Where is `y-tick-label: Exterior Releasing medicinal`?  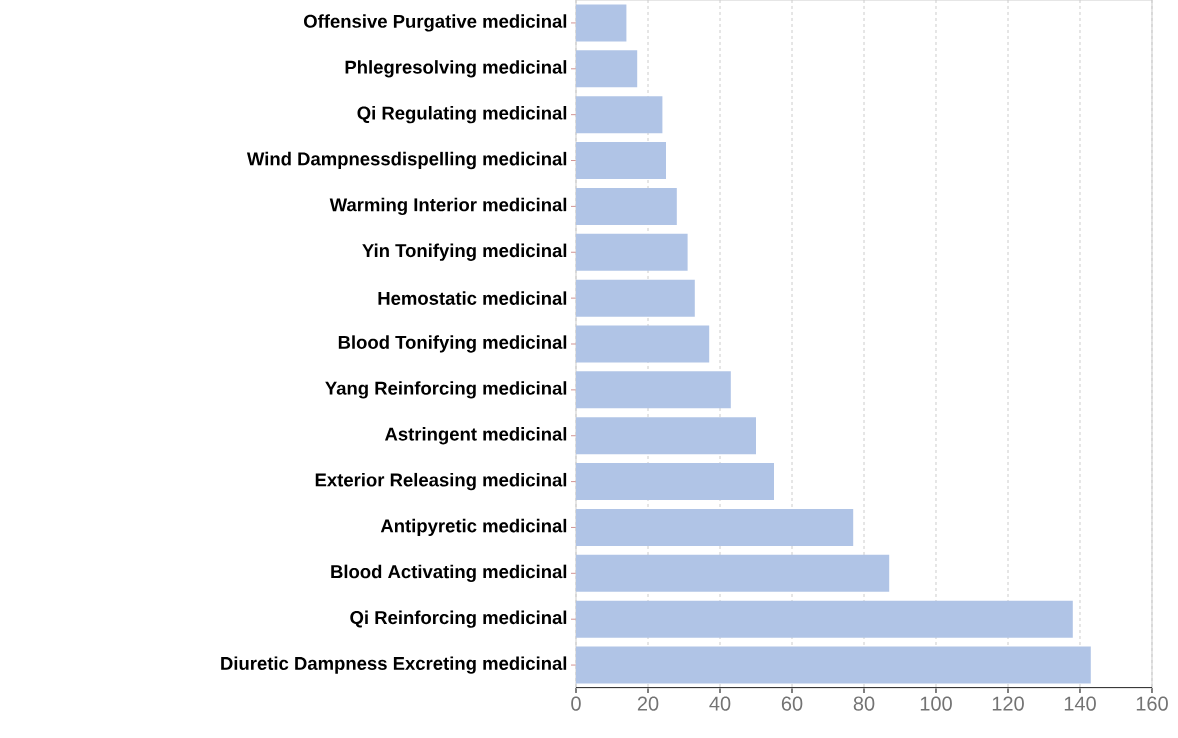
y-tick-label: Exterior Releasing medicinal is located at coordinates (441, 481).